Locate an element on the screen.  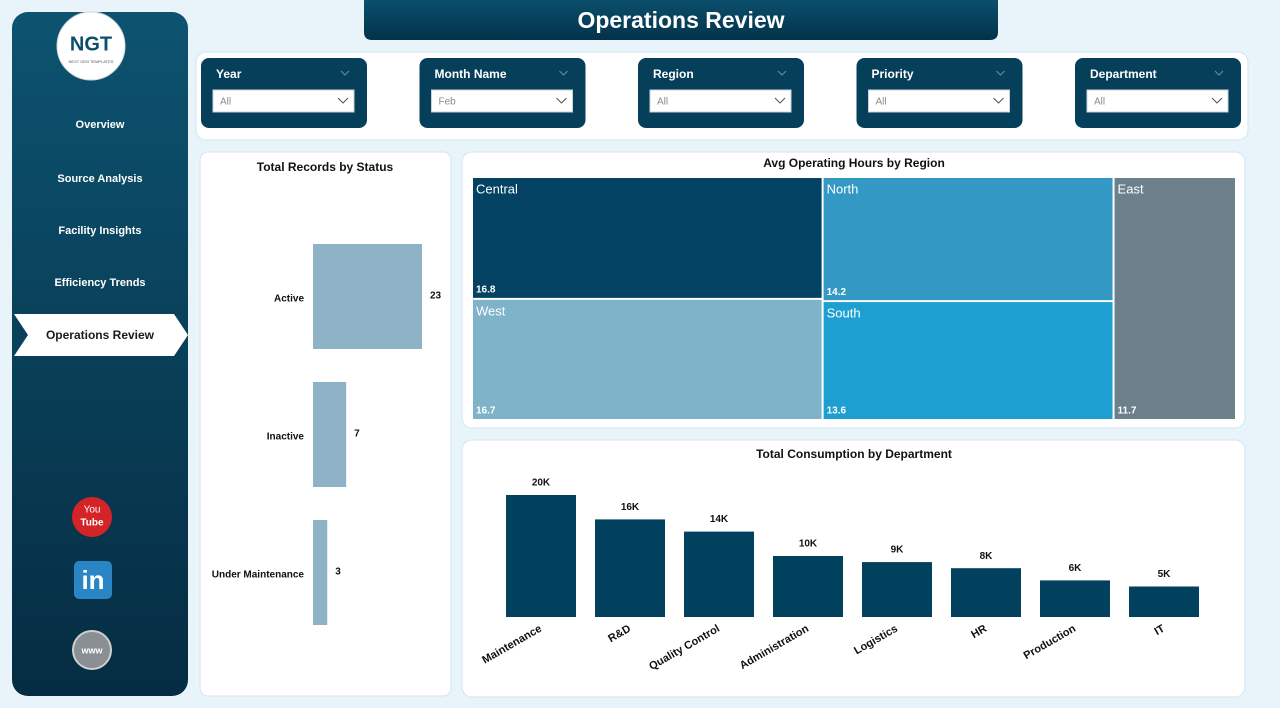
nav-active-marker is located at coordinates (101, 335).